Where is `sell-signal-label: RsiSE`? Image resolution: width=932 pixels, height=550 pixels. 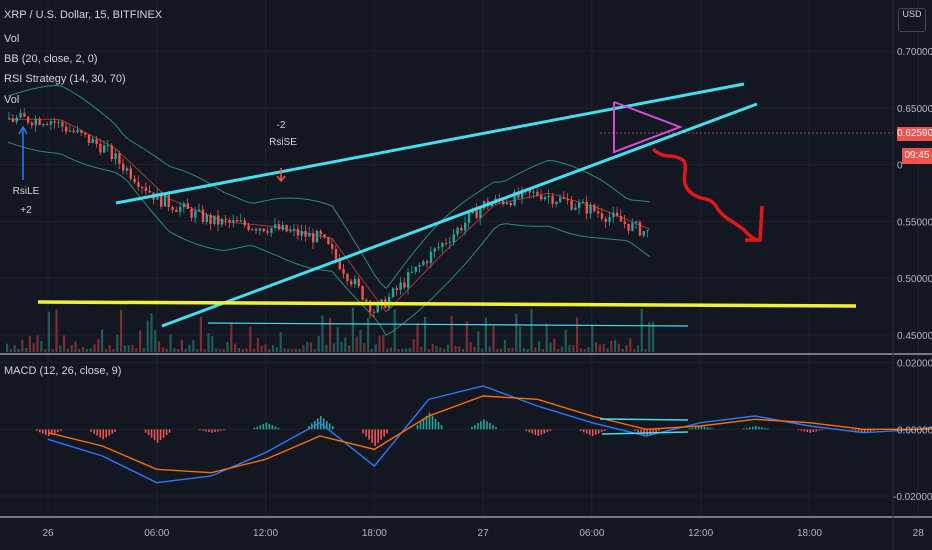
sell-signal-label: RsiSE is located at coordinates (283, 142).